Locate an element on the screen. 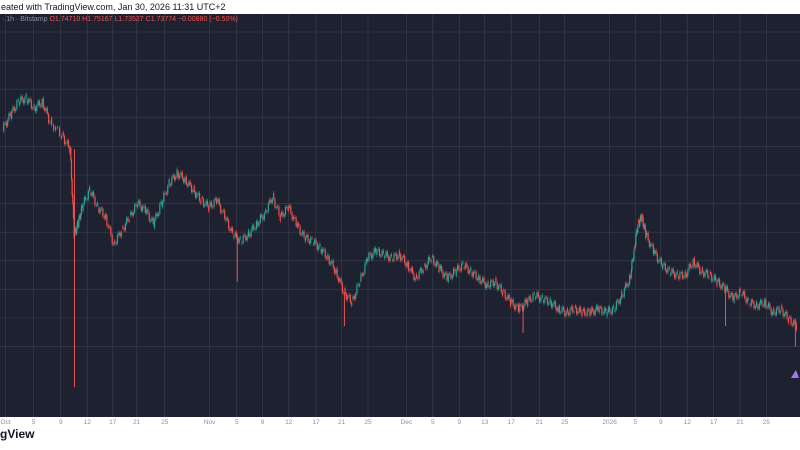 This screenshot has height=450, width=800. x-tick-label: 5 is located at coordinates (635, 422).